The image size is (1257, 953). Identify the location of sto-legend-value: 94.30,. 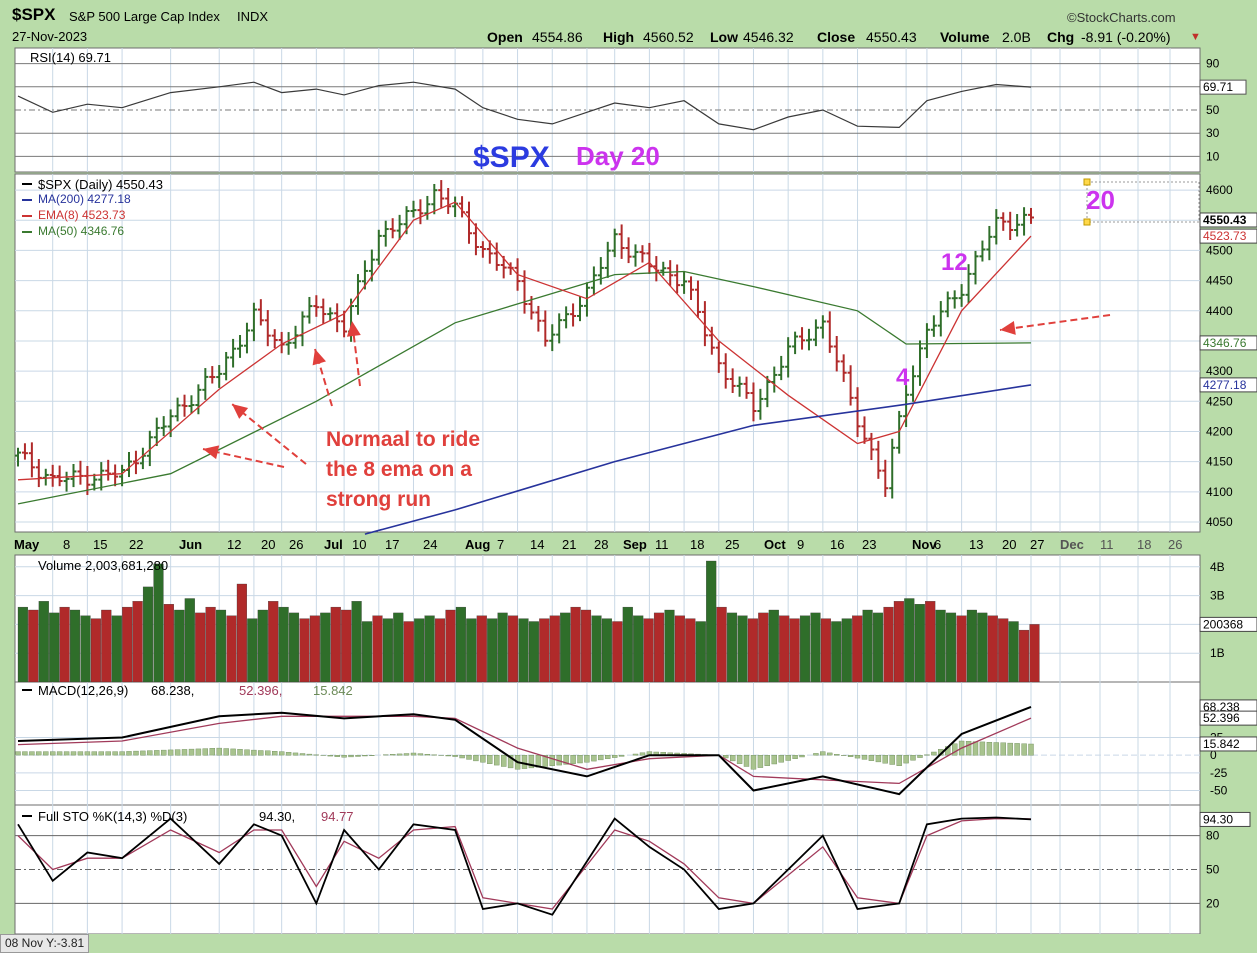
(277, 816).